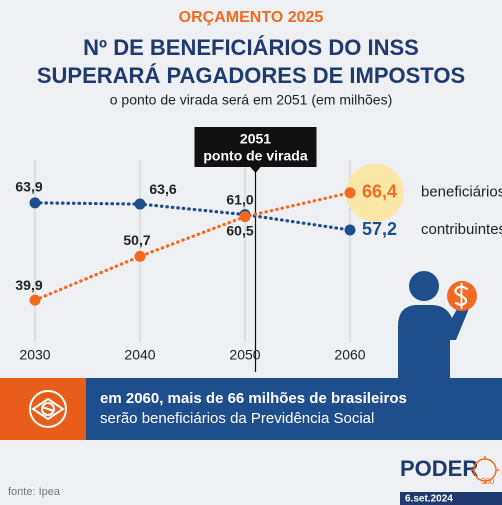 The width and height of the screenshot is (502, 505). What do you see at coordinates (461, 229) in the screenshot?
I see `series-name: contribuintes` at bounding box center [461, 229].